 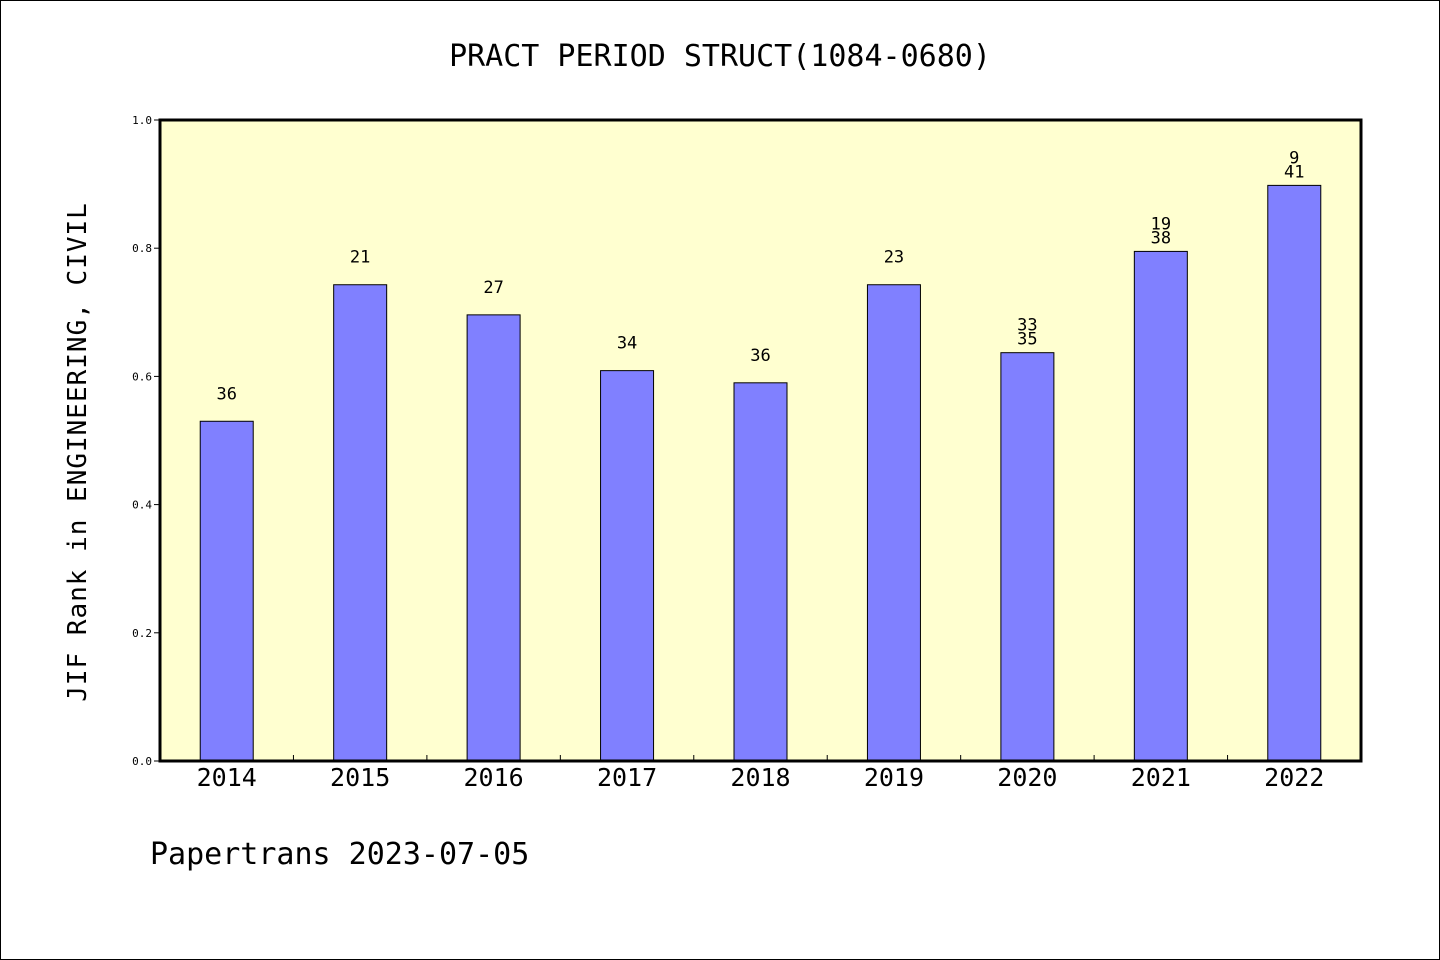 What do you see at coordinates (1294, 158) in the screenshot?
I see `data-label: 9` at bounding box center [1294, 158].